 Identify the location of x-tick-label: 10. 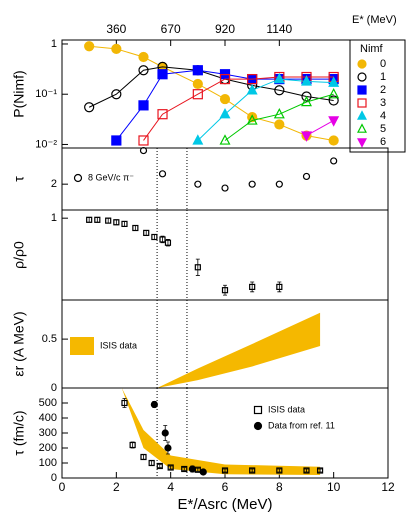
(334, 487).